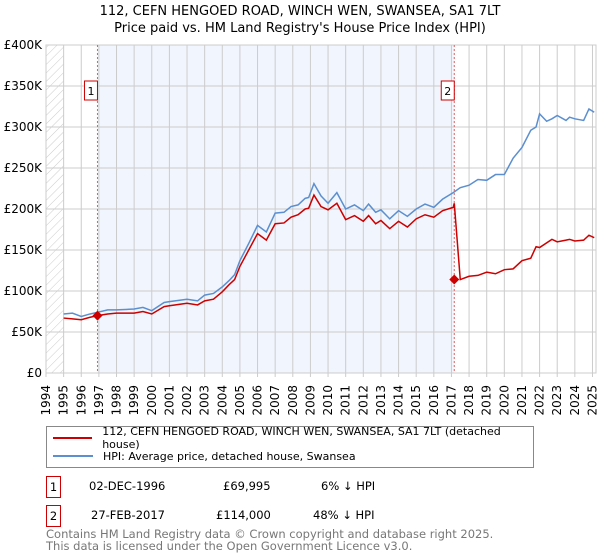 The height and width of the screenshot is (560, 600). Describe the element at coordinates (348, 486) in the screenshot. I see `hpi-diff: 6% ↓ HPI` at that location.